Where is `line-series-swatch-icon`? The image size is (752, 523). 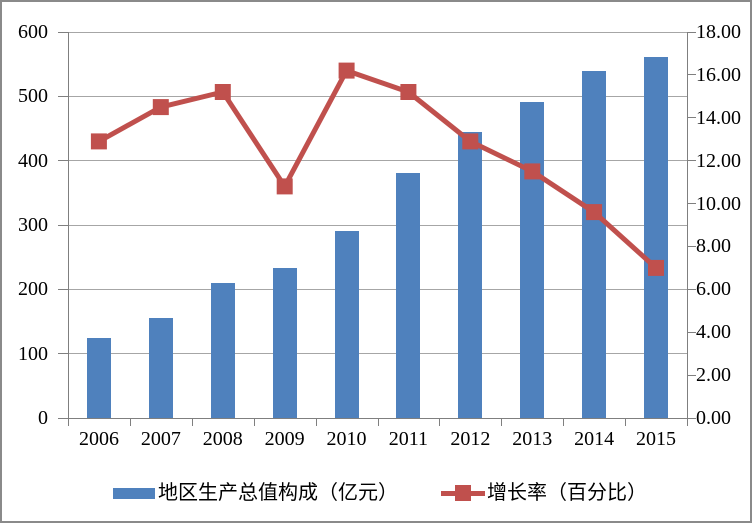 line-series-swatch-icon is located at coordinates (463, 493).